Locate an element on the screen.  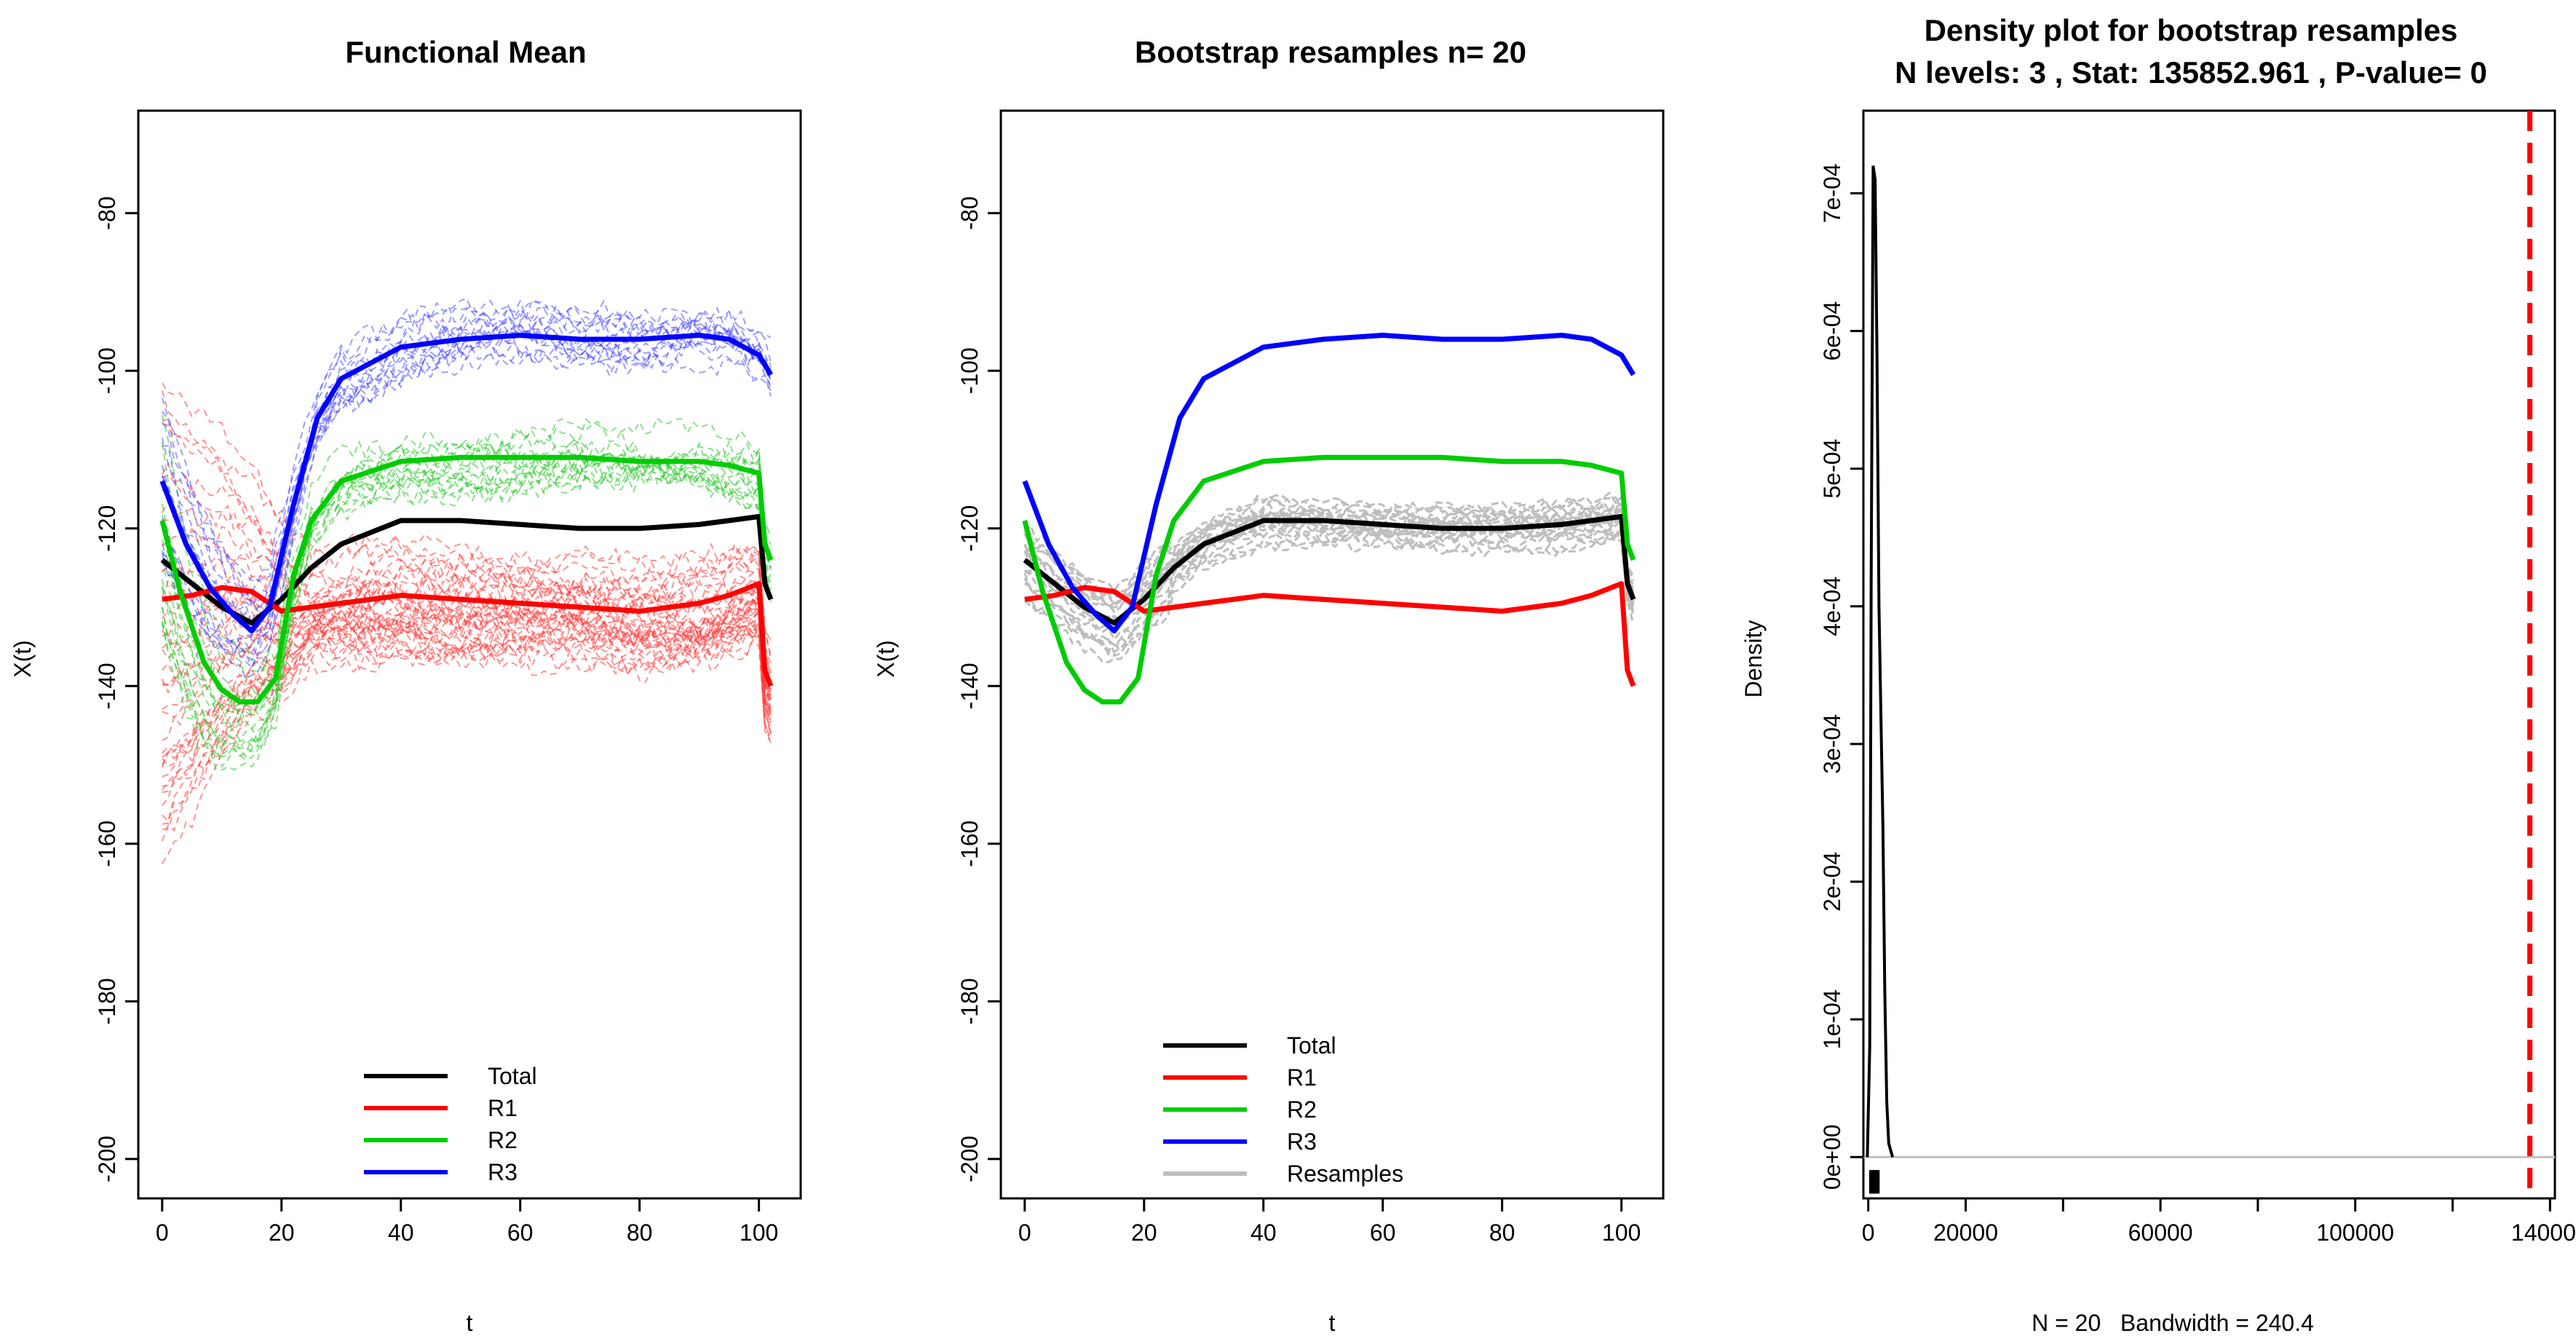
y-tick-label: 1e-04 is located at coordinates (1832, 1019).